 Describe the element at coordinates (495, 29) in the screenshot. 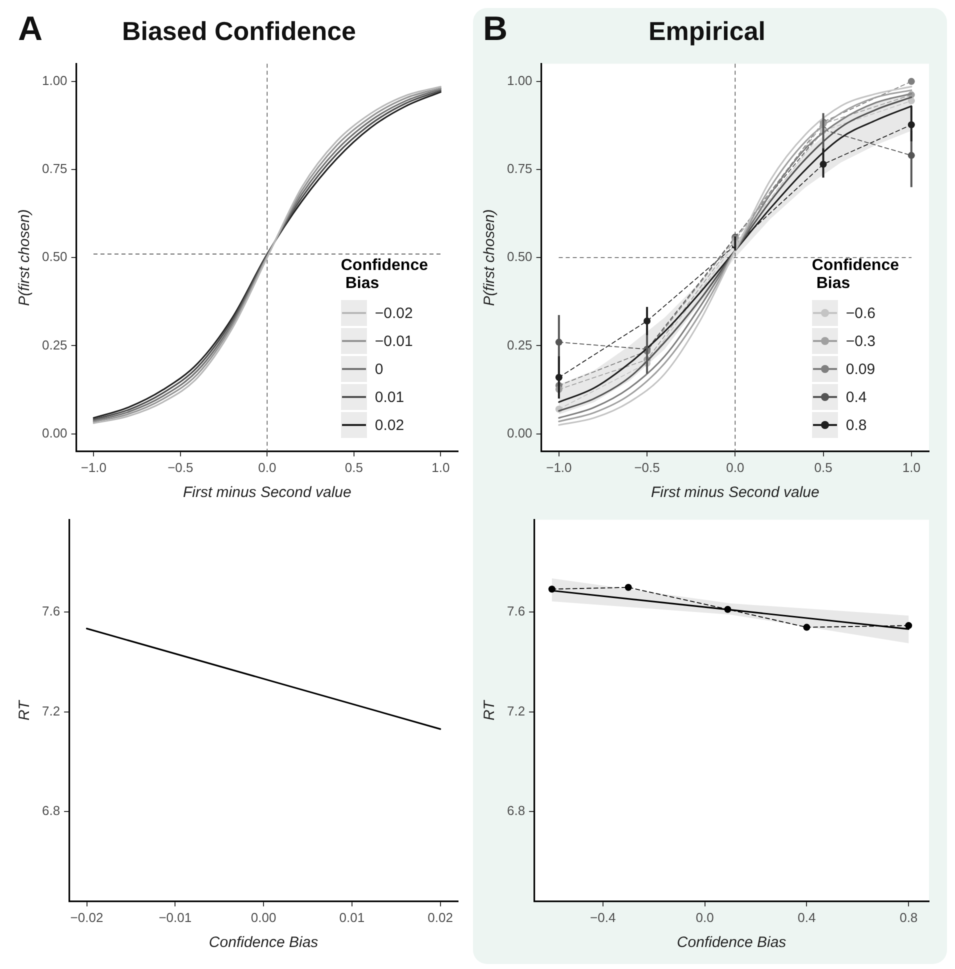

I see `text: B` at that location.